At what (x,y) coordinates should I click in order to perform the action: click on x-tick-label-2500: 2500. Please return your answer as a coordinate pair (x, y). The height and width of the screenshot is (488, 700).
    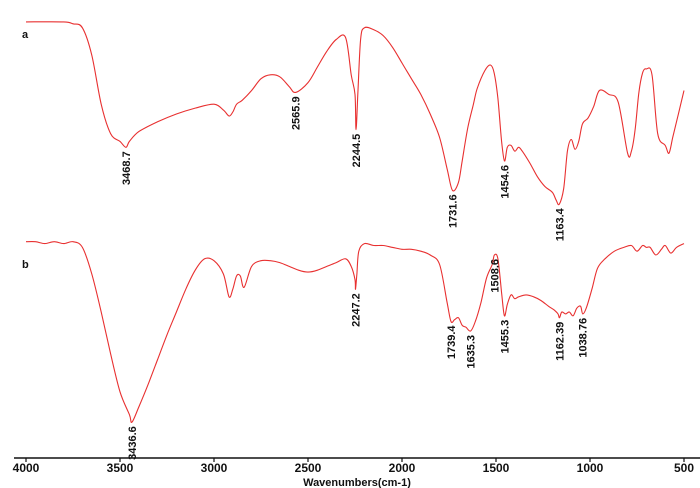
    Looking at the image, I should click on (308, 468).